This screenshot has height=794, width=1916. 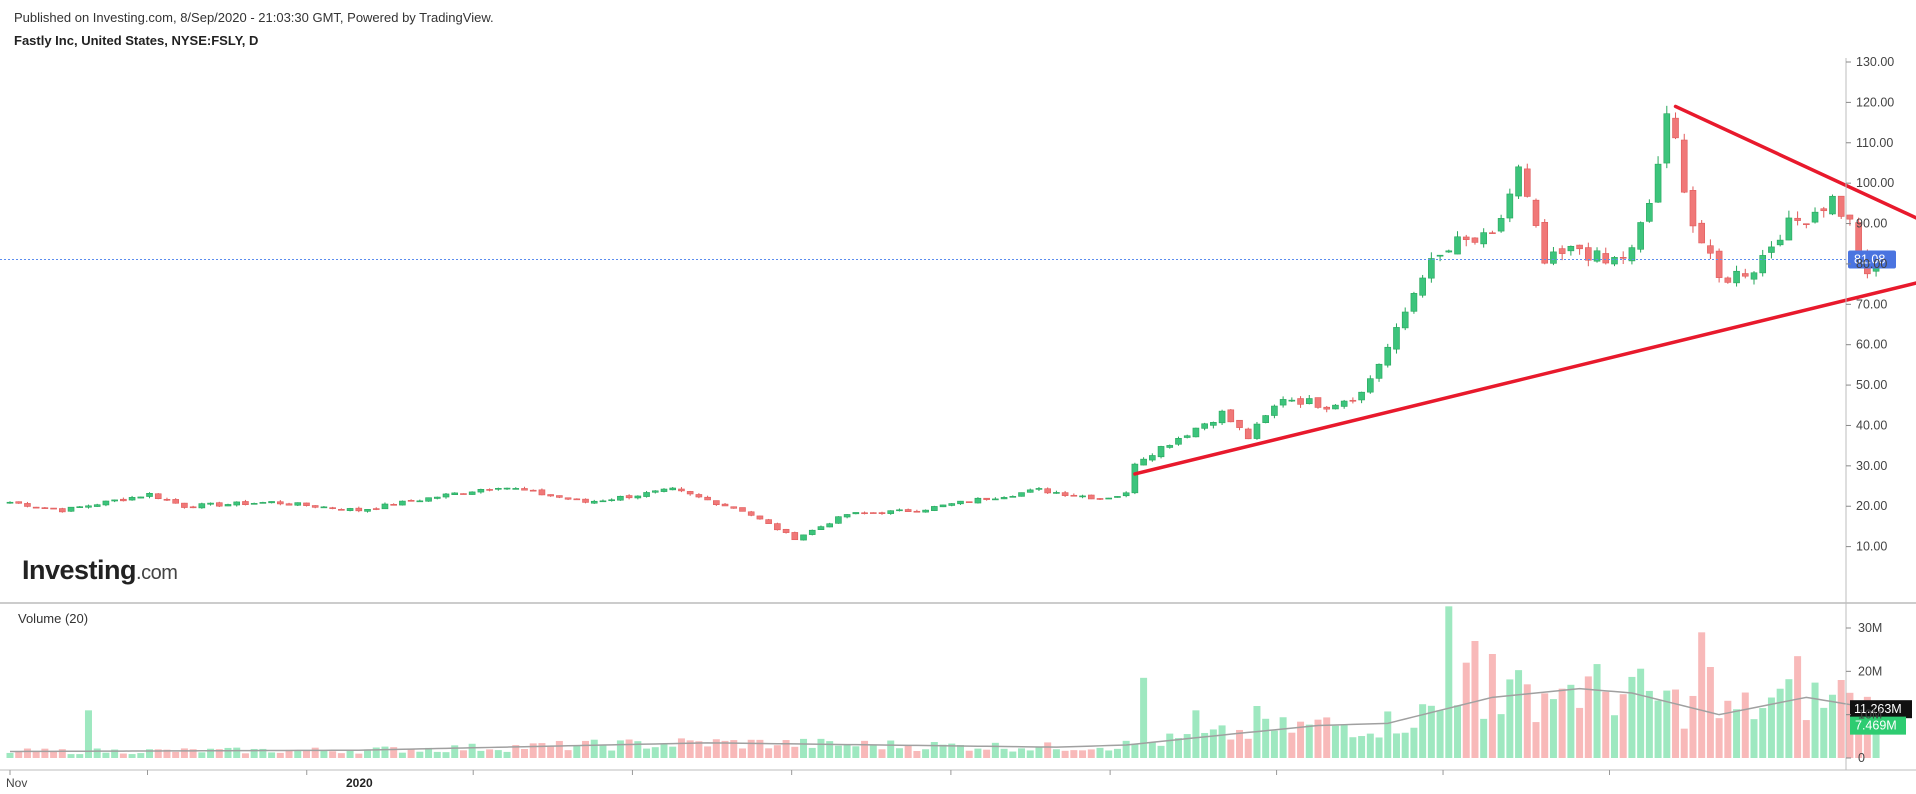 I want to click on price-y-tick-label: 20.00, so click(x=1871, y=506).